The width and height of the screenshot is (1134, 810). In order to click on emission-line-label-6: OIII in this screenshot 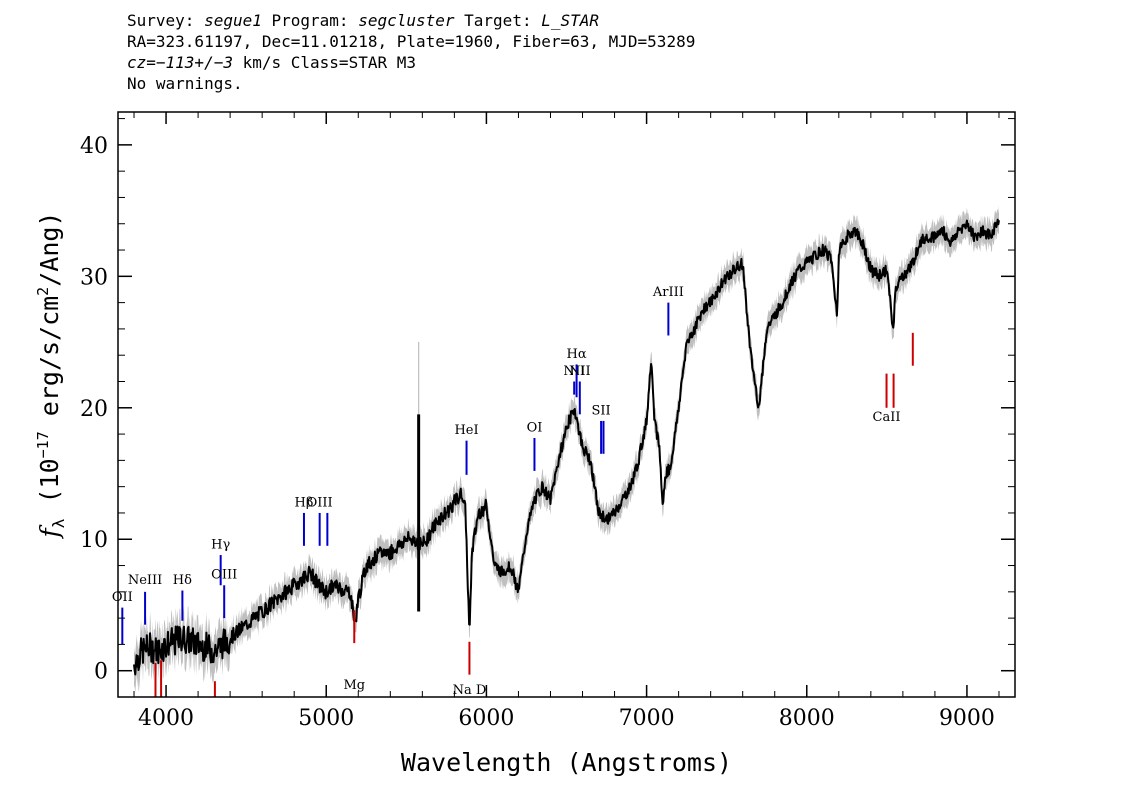, I will do `click(320, 502)`.